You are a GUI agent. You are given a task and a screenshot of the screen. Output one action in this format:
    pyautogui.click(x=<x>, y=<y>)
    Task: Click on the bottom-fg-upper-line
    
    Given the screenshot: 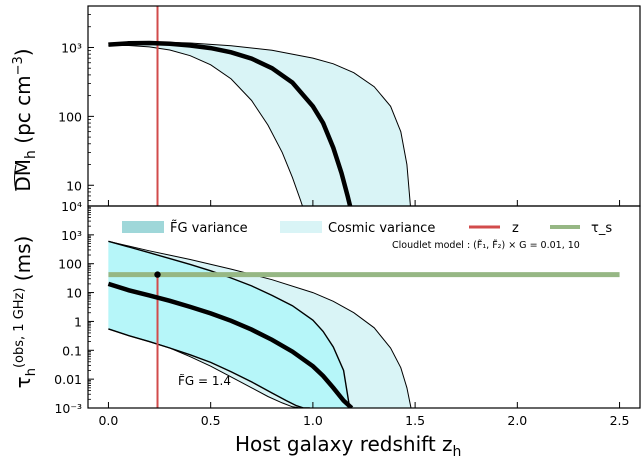 What is the action you would take?
    pyautogui.click(x=229, y=324)
    